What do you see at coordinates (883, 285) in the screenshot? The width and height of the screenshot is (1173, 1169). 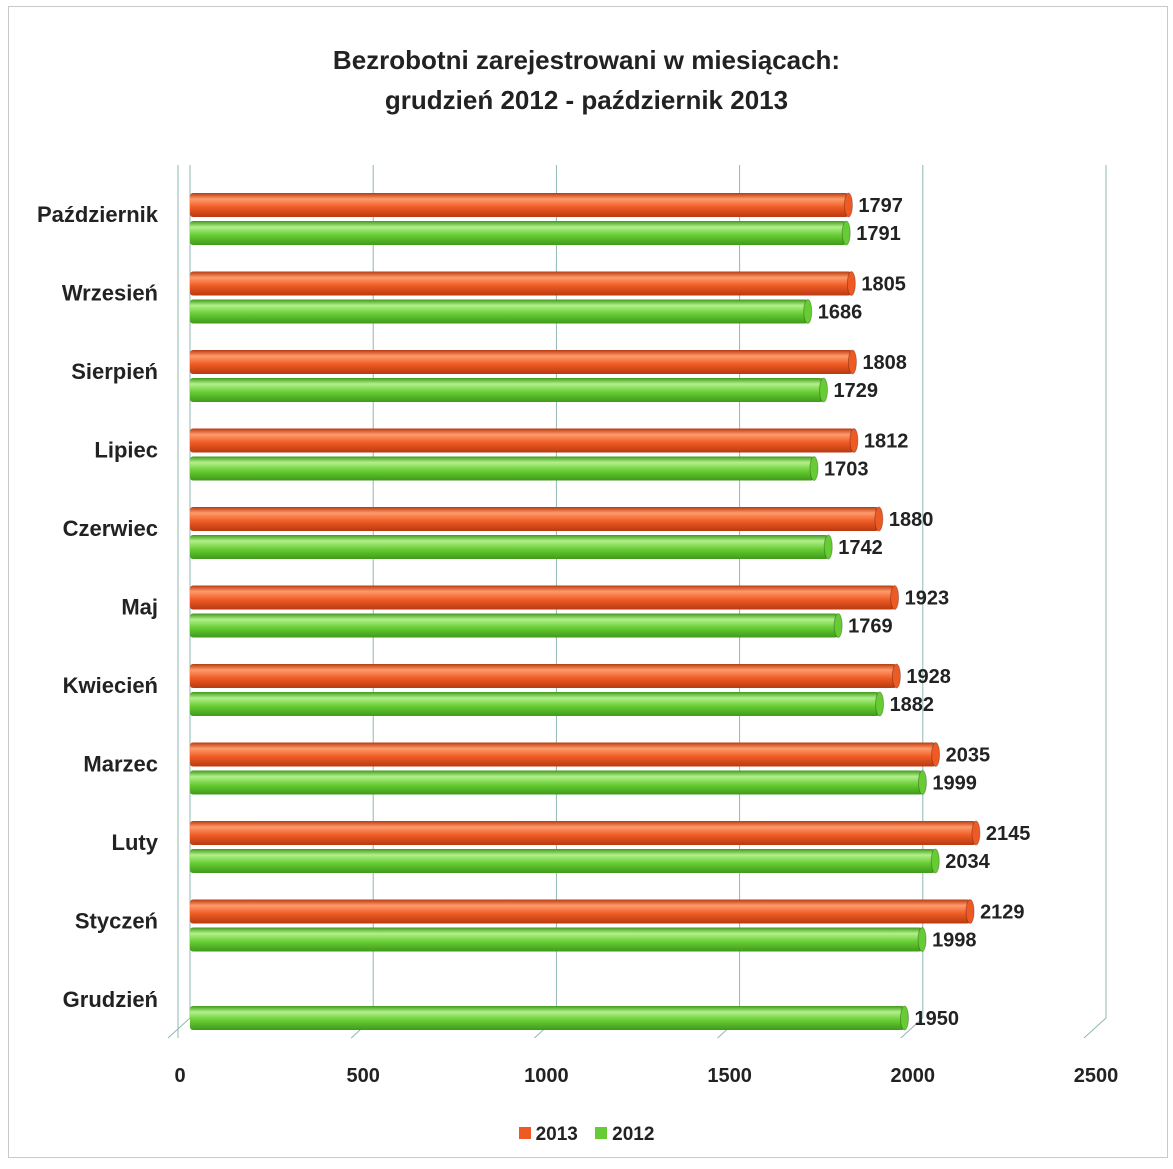 I see `value-label-2013-1: 1805` at bounding box center [883, 285].